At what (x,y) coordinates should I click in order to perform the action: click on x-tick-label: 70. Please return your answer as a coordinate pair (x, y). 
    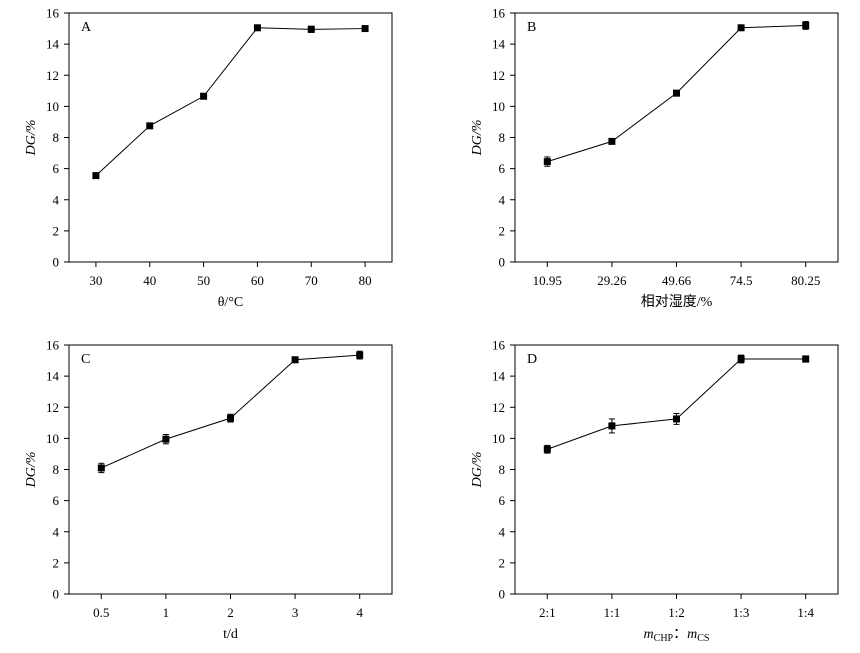
    Looking at the image, I should click on (311, 280).